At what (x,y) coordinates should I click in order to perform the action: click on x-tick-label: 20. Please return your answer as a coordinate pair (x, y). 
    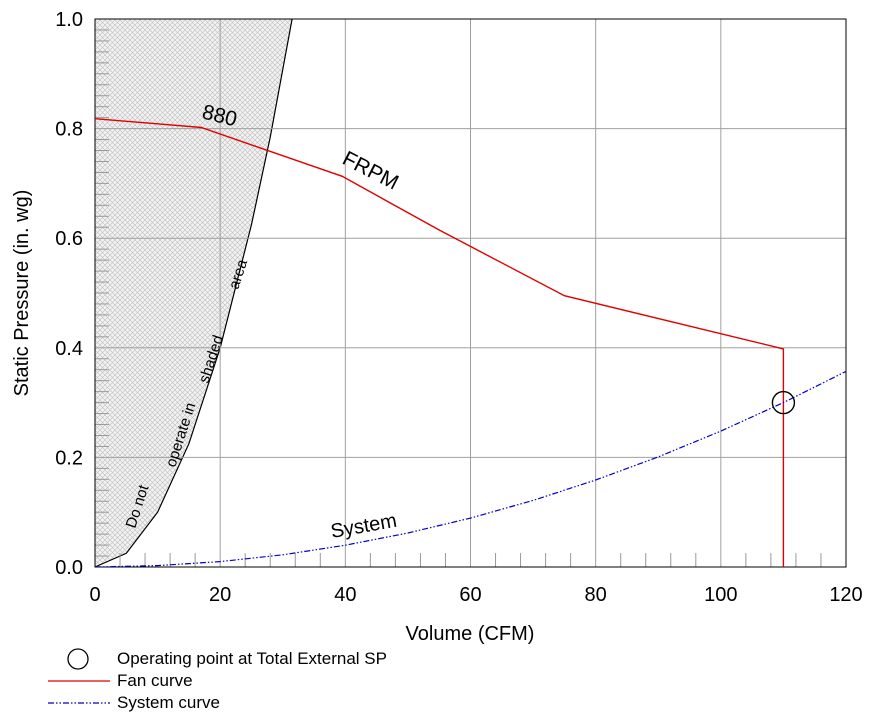
    Looking at the image, I should click on (220, 595).